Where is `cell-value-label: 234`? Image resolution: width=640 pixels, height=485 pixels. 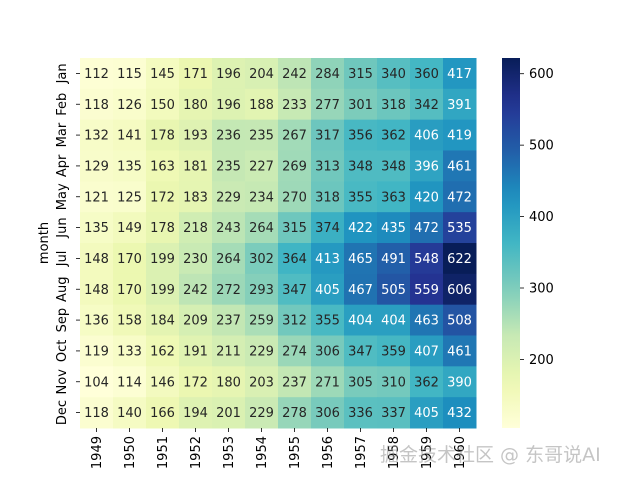 cell-value-label: 234 is located at coordinates (261, 197).